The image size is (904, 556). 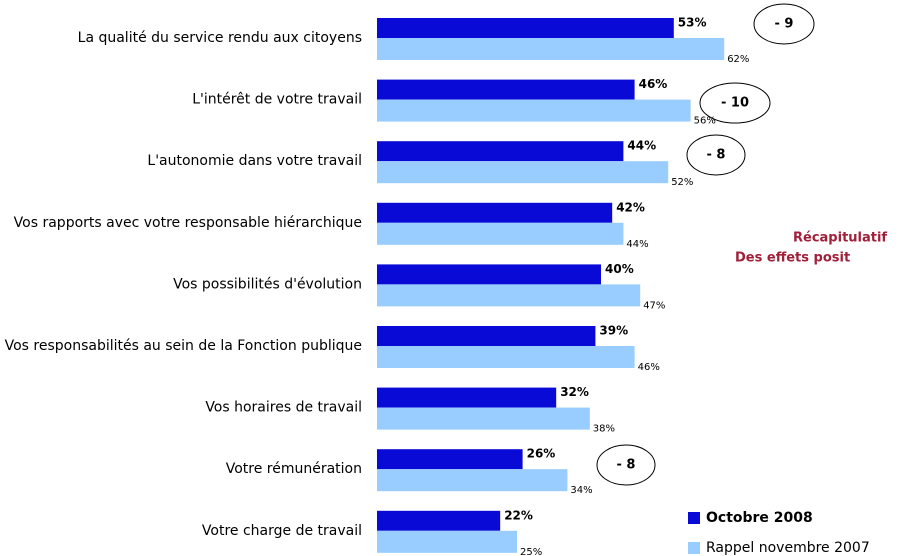 I want to click on category-label: Vos possibilités d'évolution, so click(x=267, y=284).